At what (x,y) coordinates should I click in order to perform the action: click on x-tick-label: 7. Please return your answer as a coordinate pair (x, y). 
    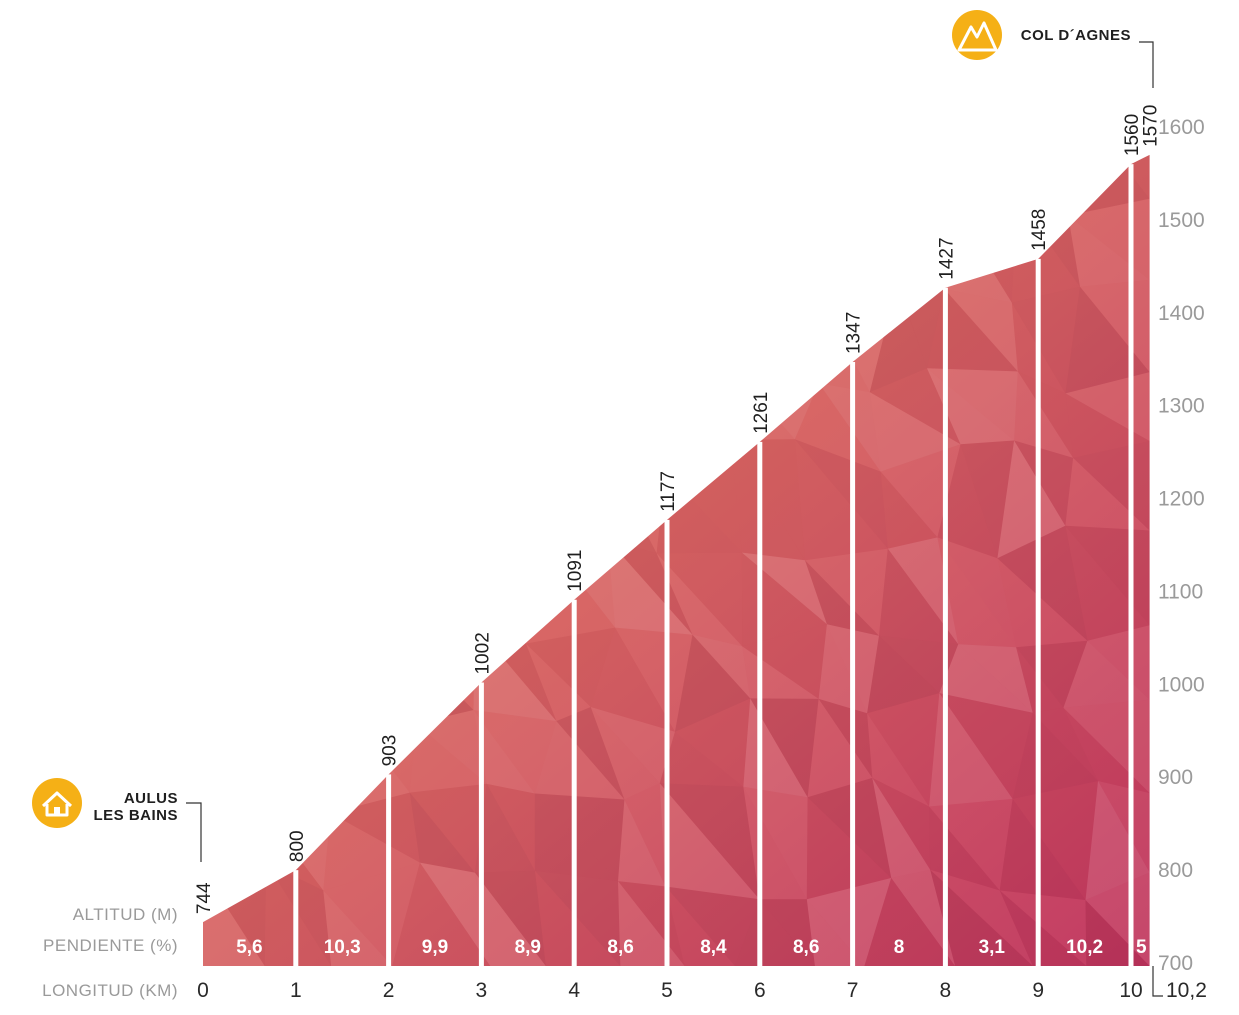
    Looking at the image, I should click on (853, 990).